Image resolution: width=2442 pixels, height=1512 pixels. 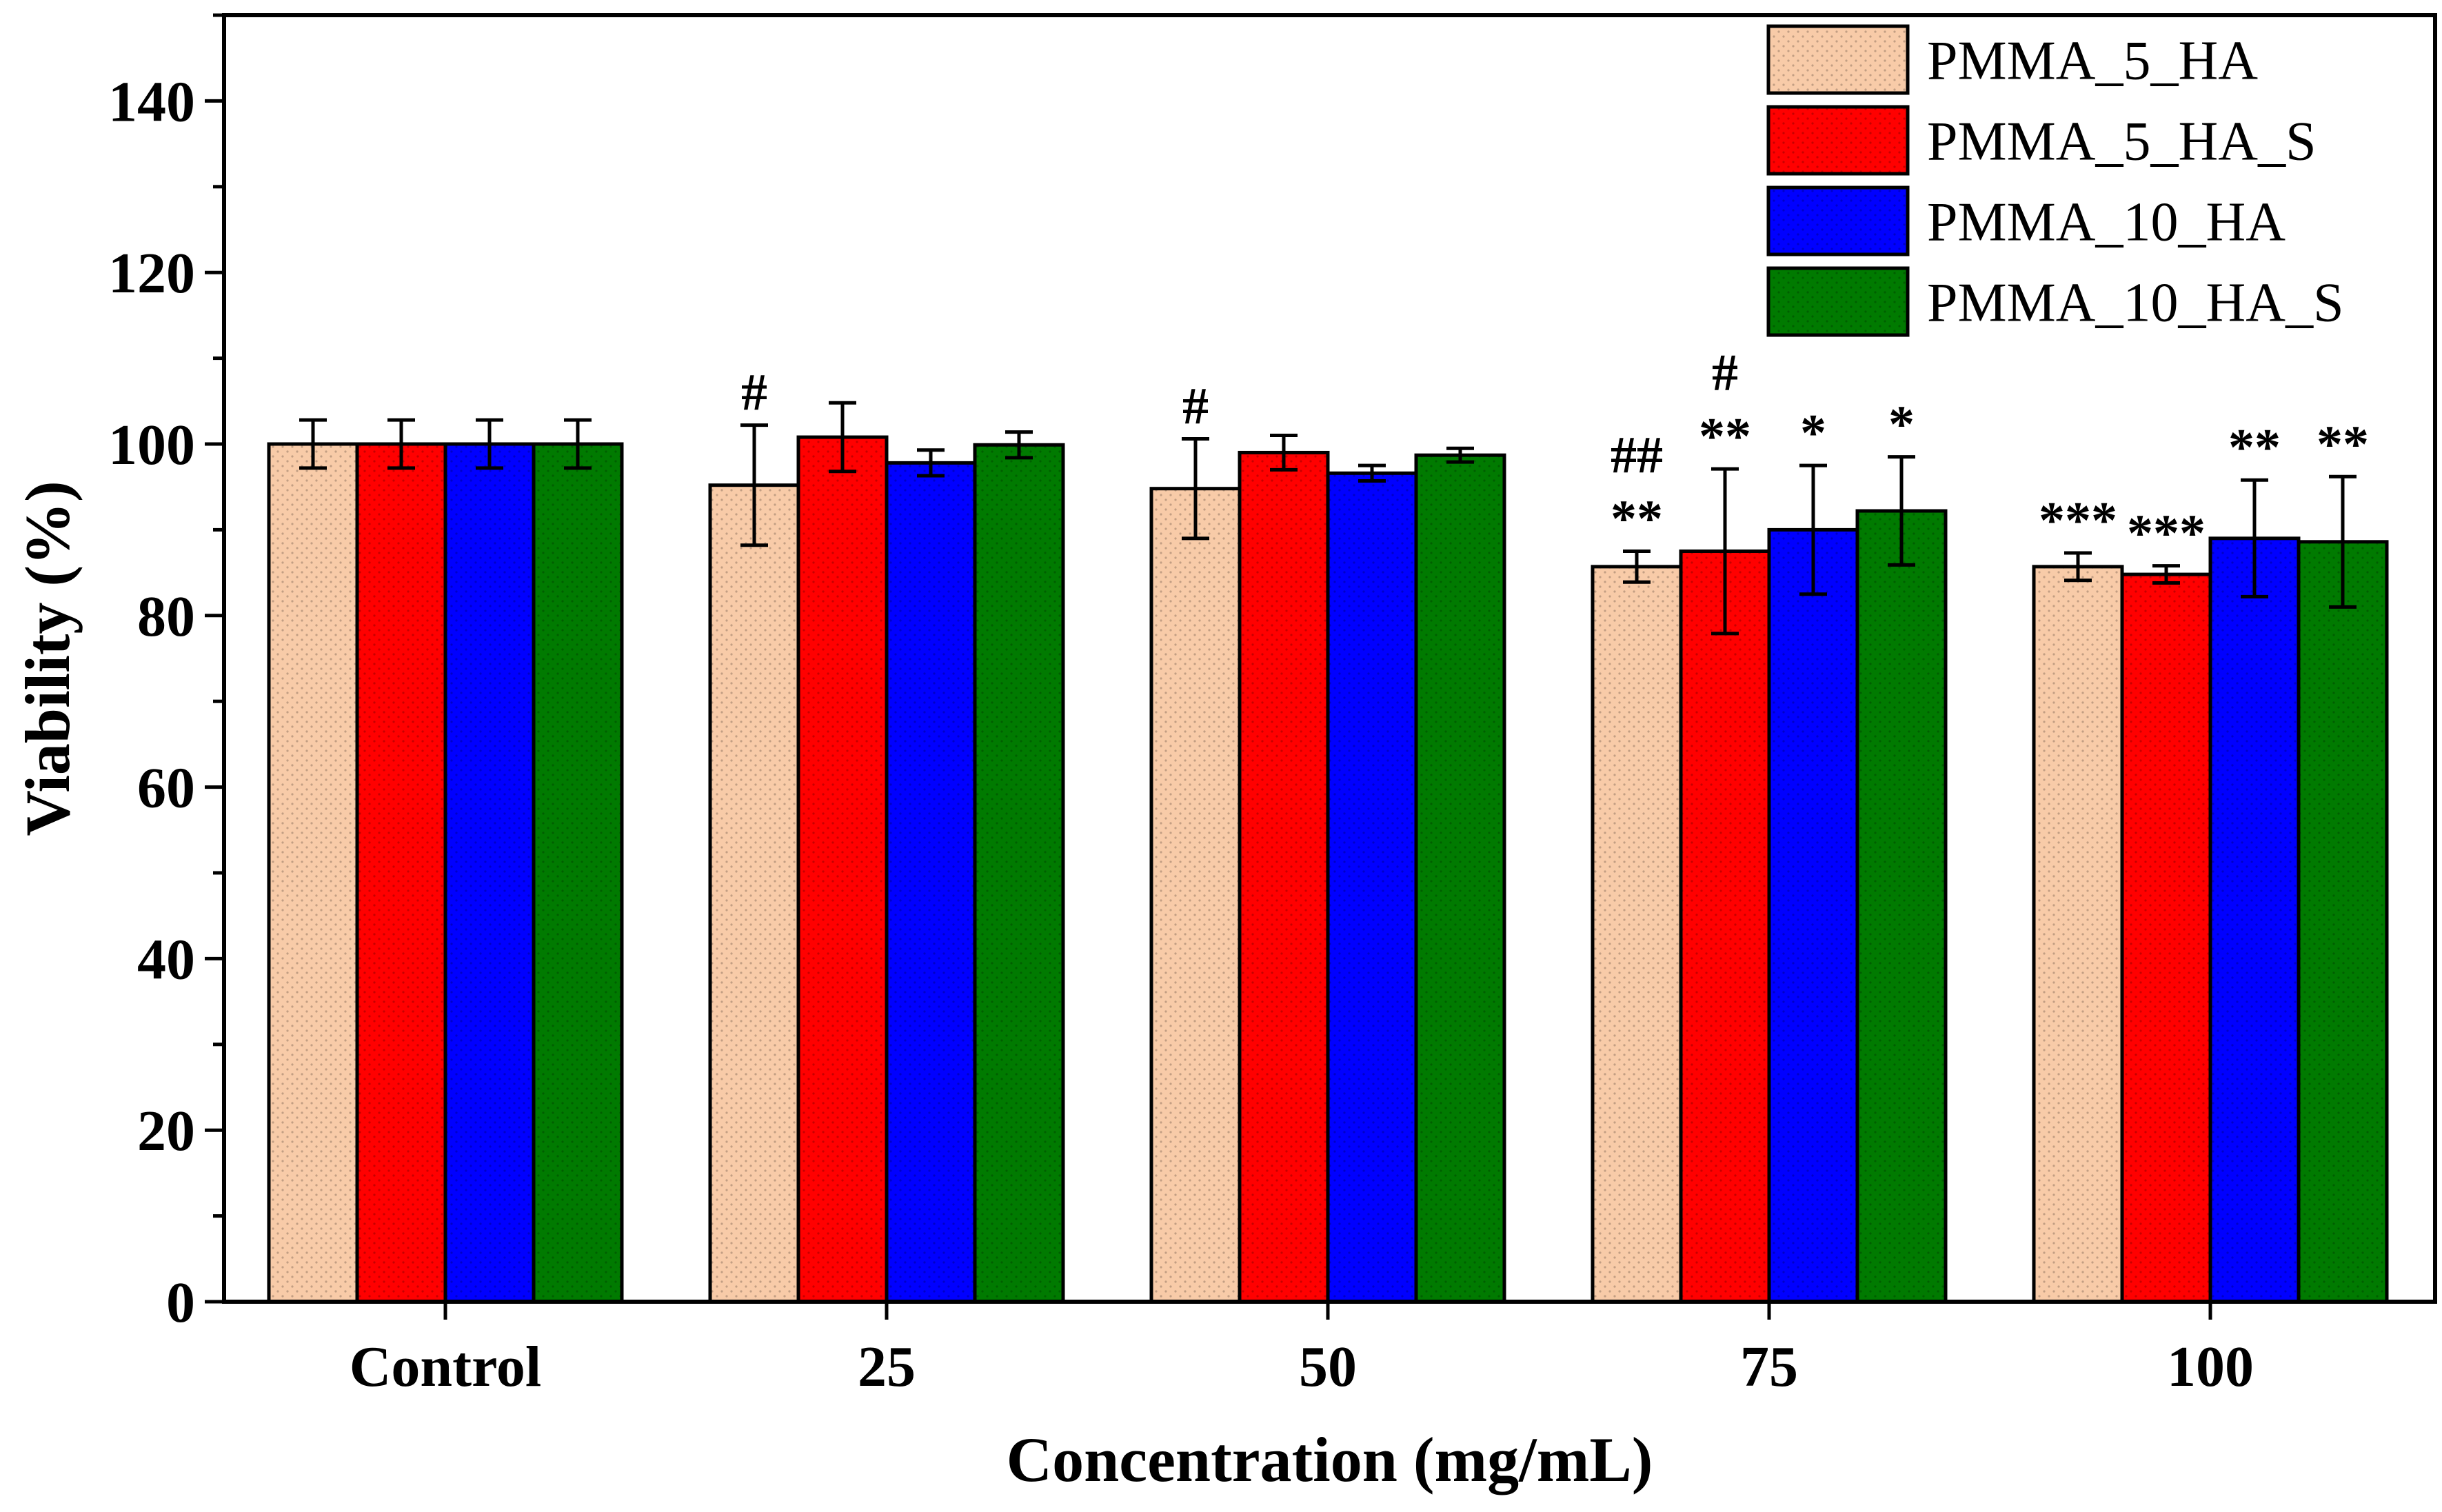 I want to click on legend-item-pmma-5-ha-s: PMMA_5_HA_S, so click(x=2041, y=140).